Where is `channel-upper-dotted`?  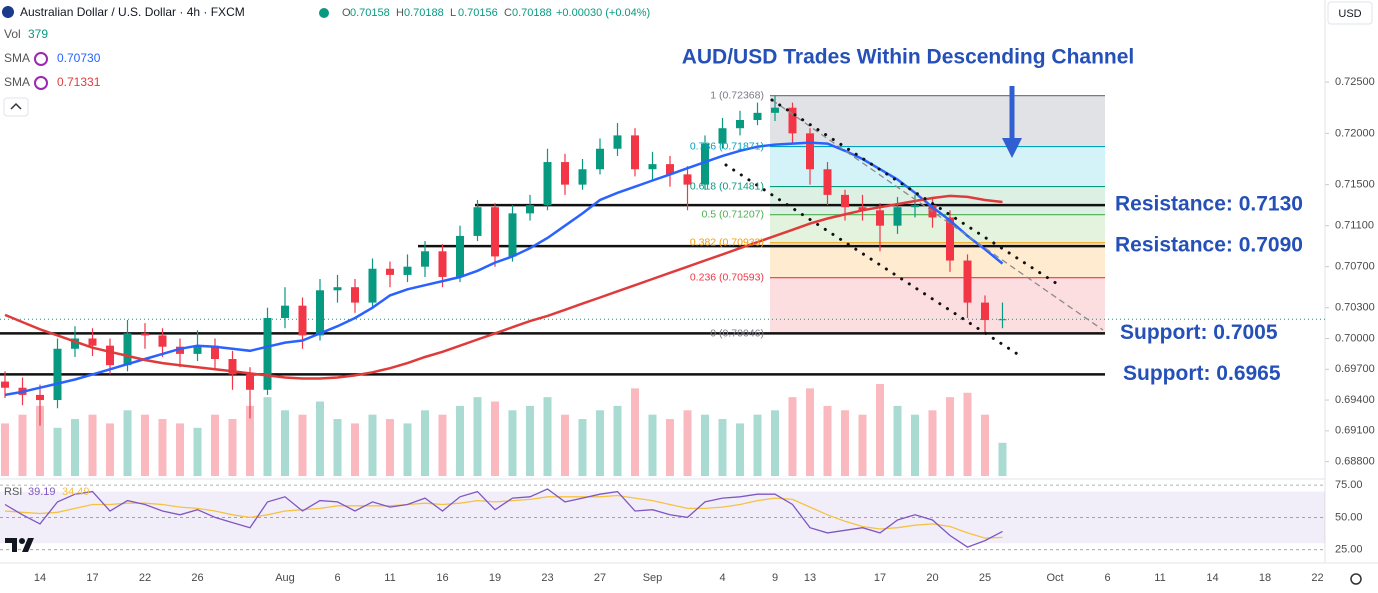 channel-upper-dotted is located at coordinates (917, 193).